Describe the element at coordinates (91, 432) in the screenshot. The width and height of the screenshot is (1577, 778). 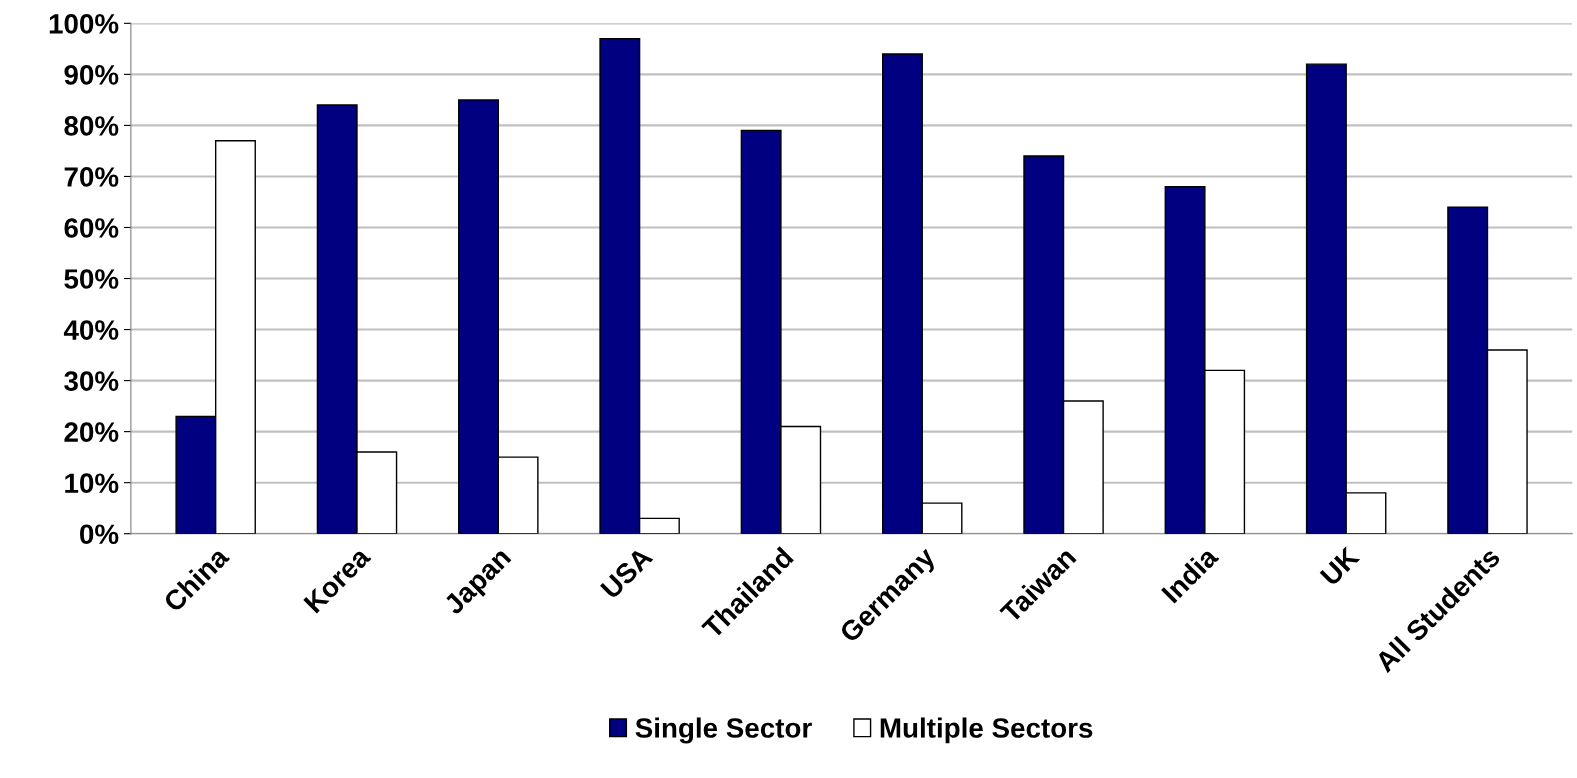
I see `y-tick-label: 20%` at that location.